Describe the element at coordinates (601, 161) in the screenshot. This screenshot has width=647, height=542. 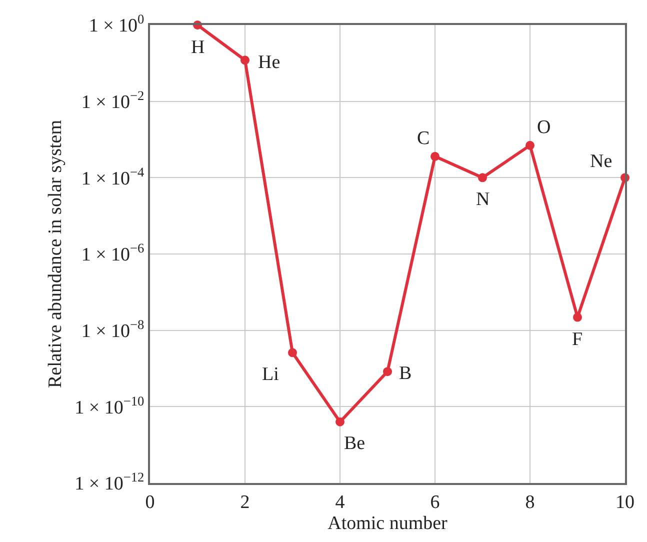
I see `annotation: Ne` at that location.